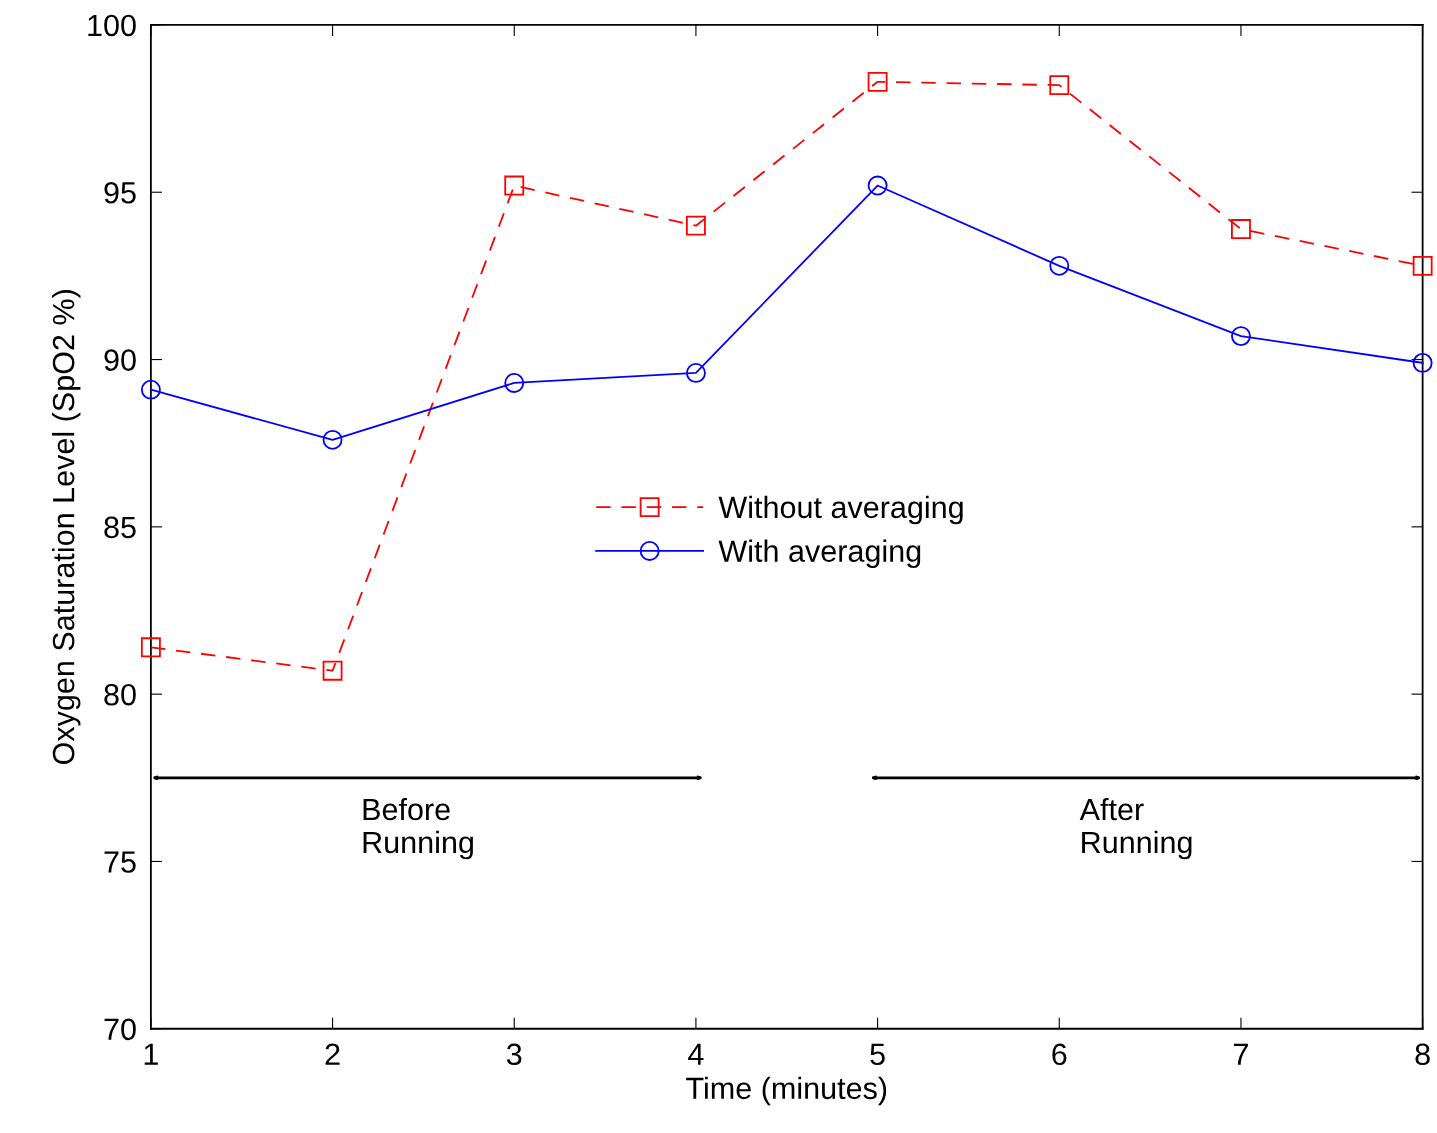 This screenshot has height=1133, width=1437. Describe the element at coordinates (819, 553) in the screenshot. I see `legend-label: With averaging` at that location.